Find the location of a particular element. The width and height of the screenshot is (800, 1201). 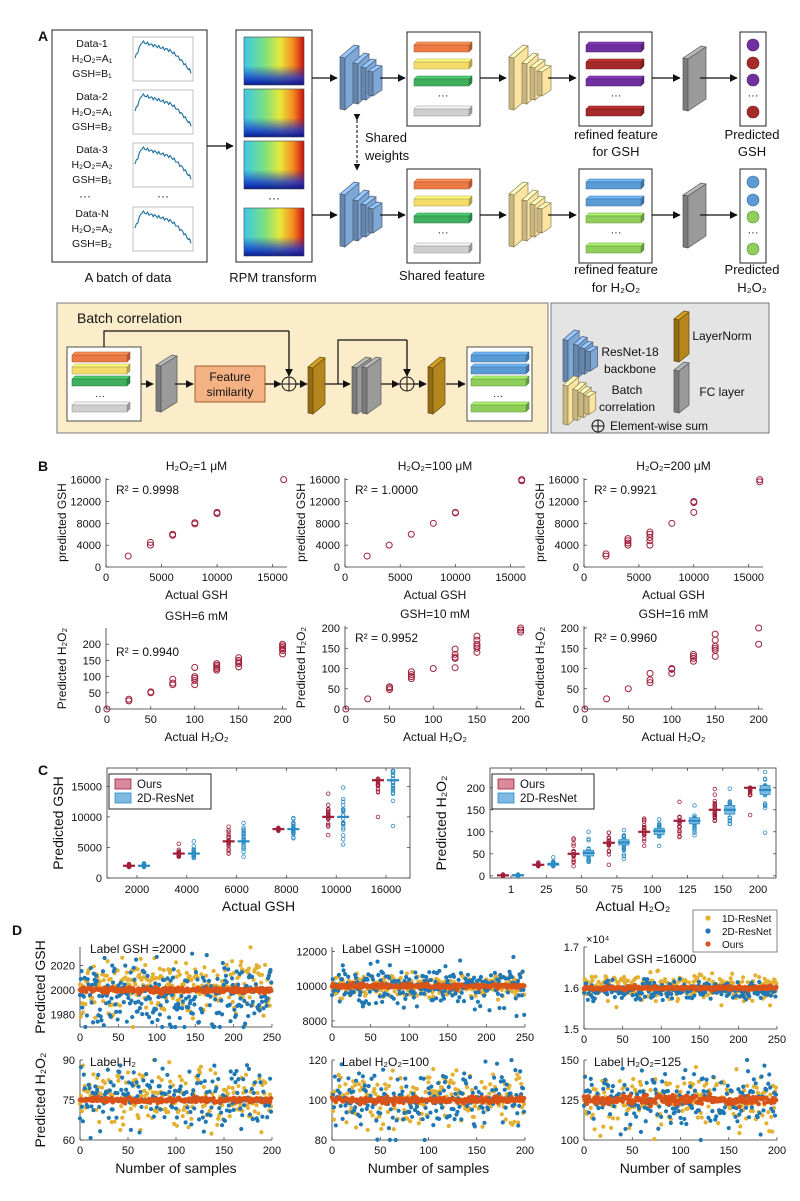

y-tick-label: 100 is located at coordinates (476, 833).